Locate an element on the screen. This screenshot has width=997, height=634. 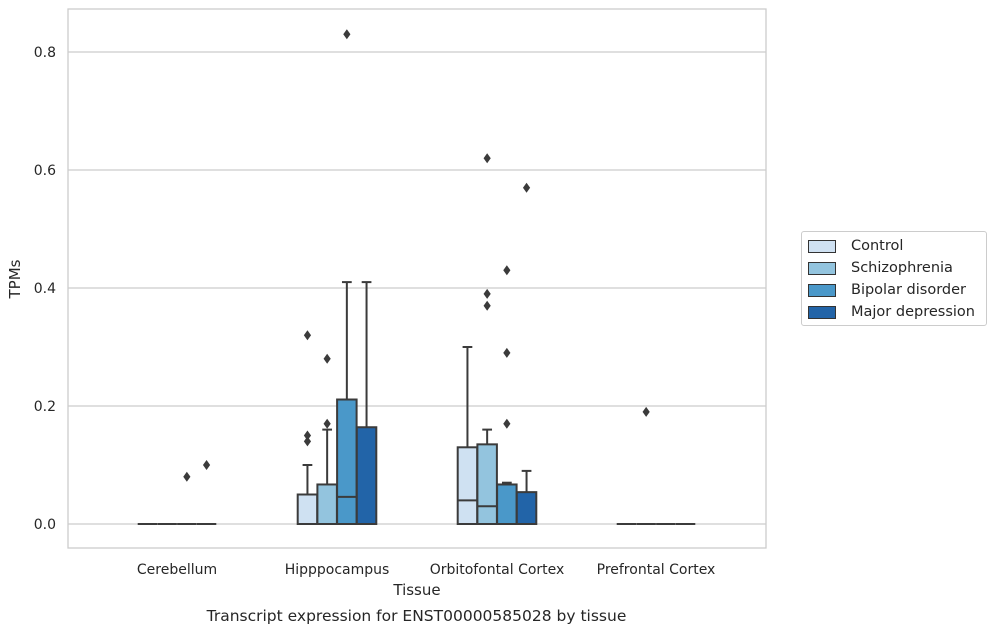
legend-item-bipolar-disorder: Bipolar disorder is located at coordinates (887, 290).